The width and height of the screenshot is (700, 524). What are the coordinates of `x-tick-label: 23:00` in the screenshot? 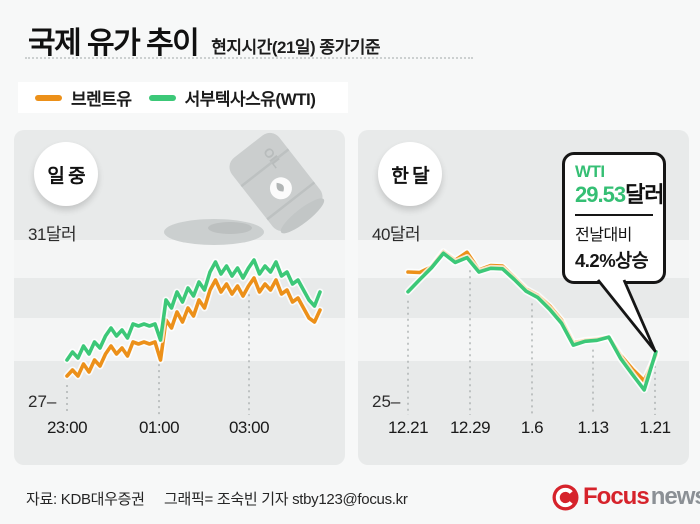 It's located at (67, 427).